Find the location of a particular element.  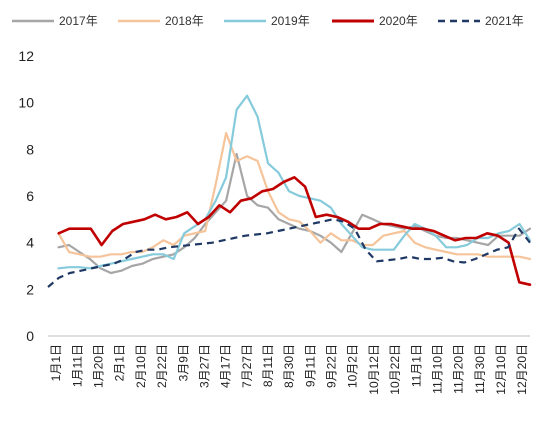

x-tick-label: 11月1日 is located at coordinates (416, 365).